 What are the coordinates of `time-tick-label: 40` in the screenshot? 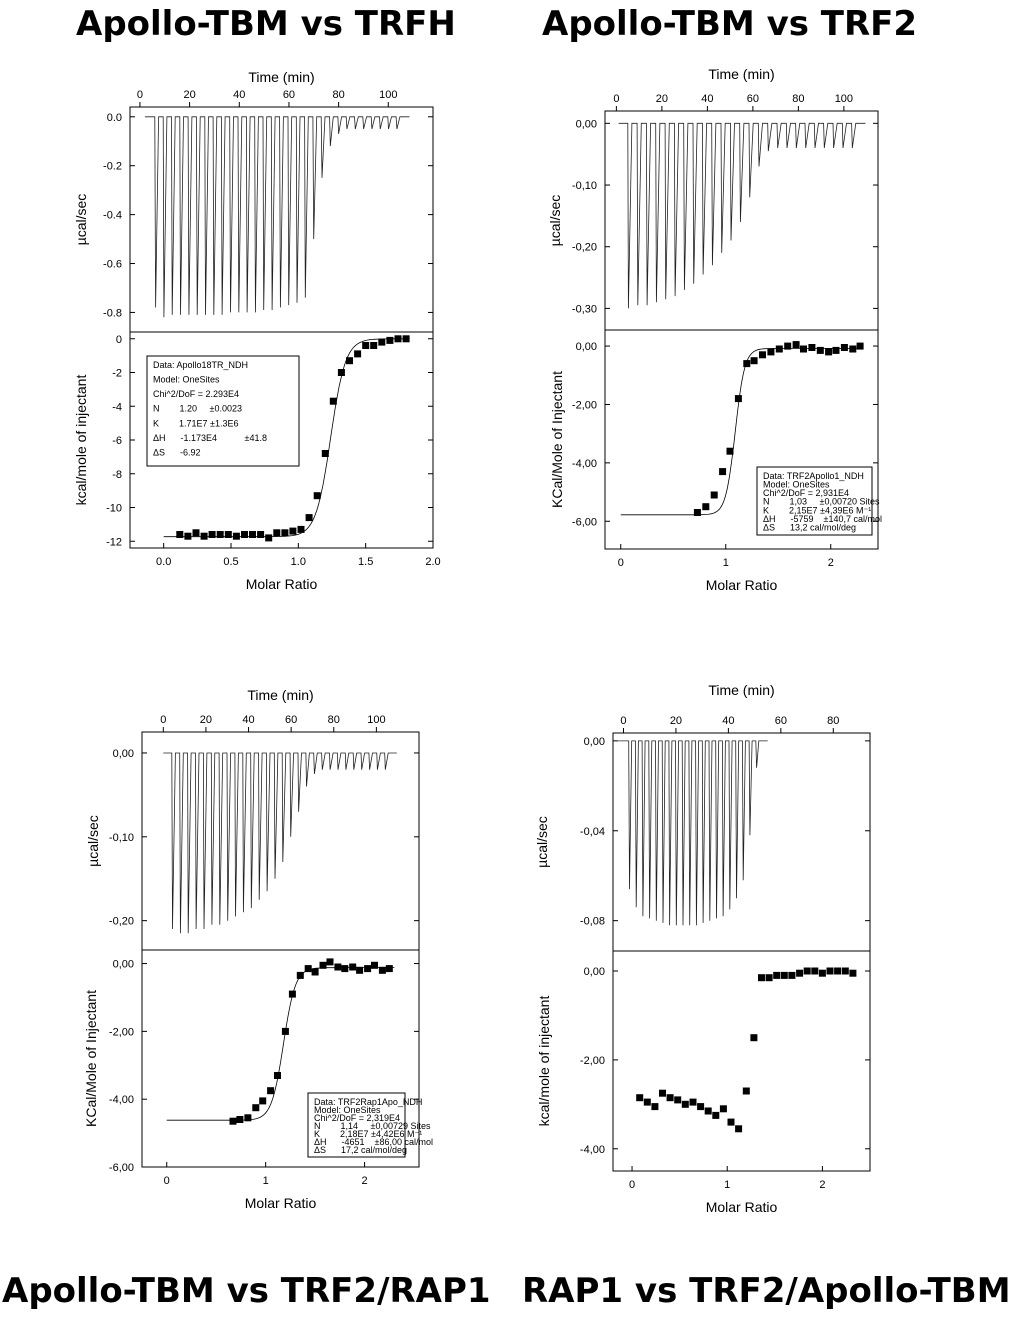 It's located at (239, 95).